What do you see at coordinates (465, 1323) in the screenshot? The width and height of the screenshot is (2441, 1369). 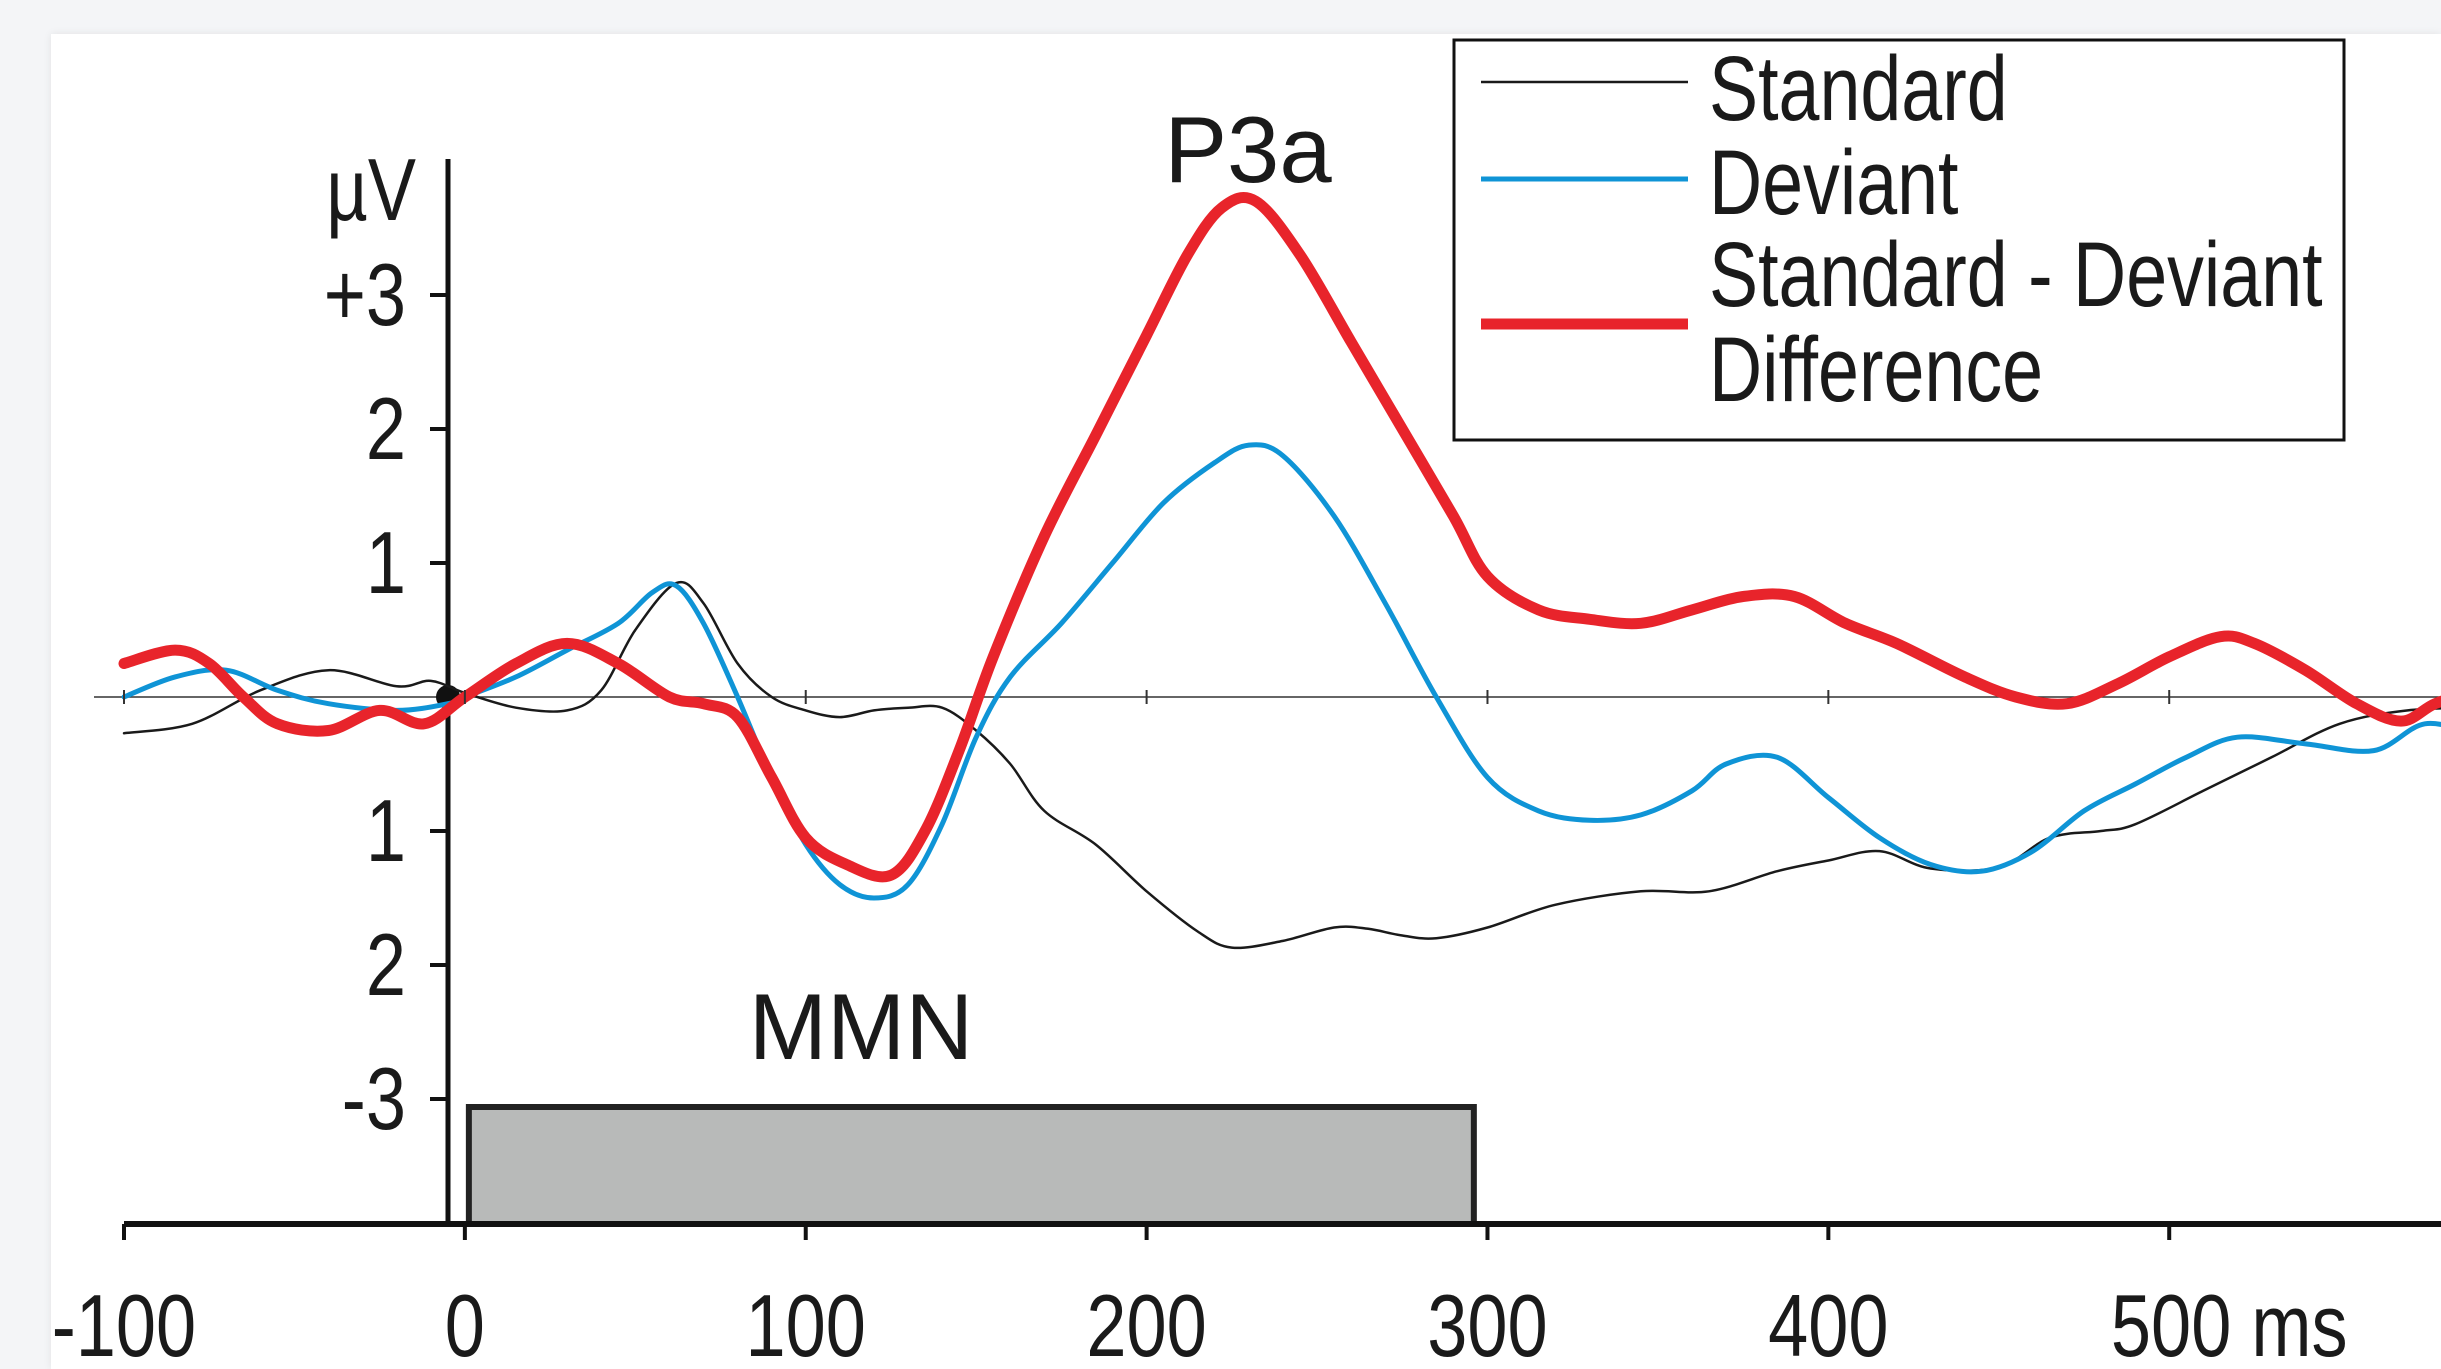 I see `x-tick-label: 0` at bounding box center [465, 1323].